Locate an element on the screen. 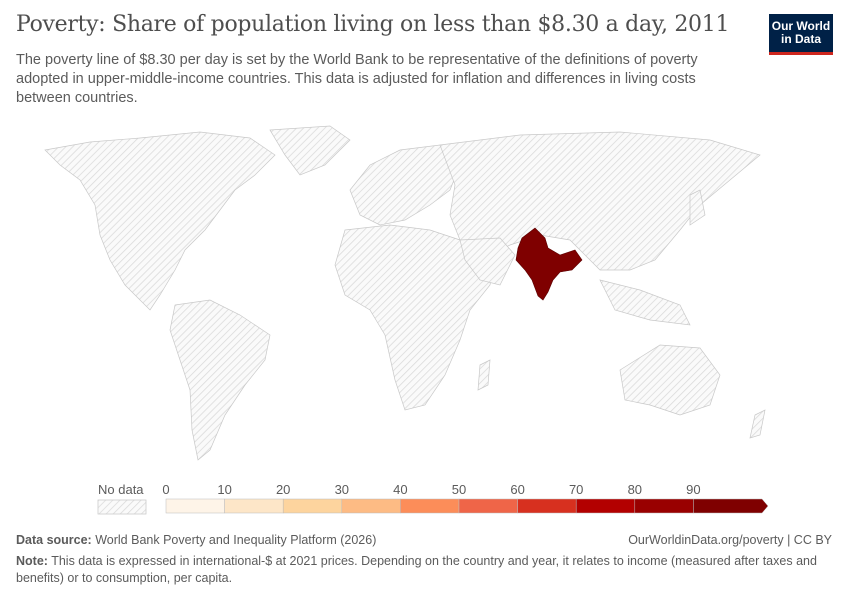 The width and height of the screenshot is (850, 600). color-legend: No data 0 10 20 30 40 50 60 70 80 90 is located at coordinates (433, 498).